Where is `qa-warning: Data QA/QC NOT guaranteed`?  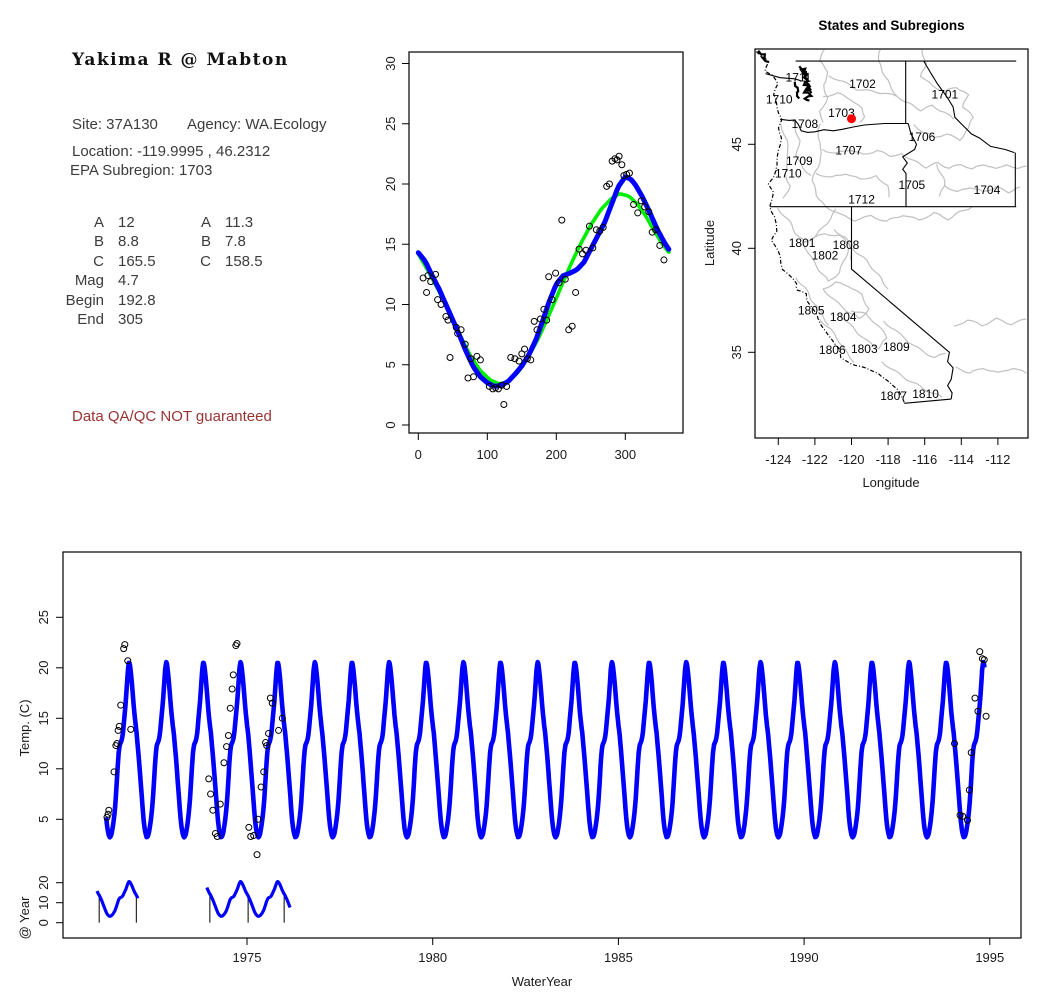
qa-warning: Data QA/QC NOT guaranteed is located at coordinates (172, 416).